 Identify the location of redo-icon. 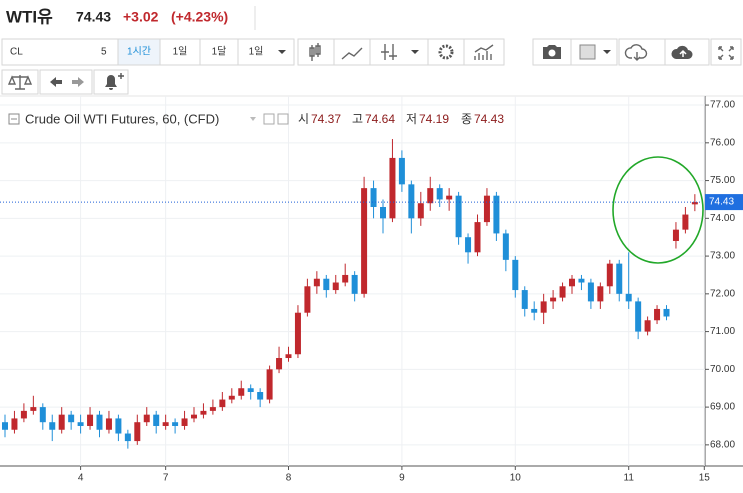
(78, 82).